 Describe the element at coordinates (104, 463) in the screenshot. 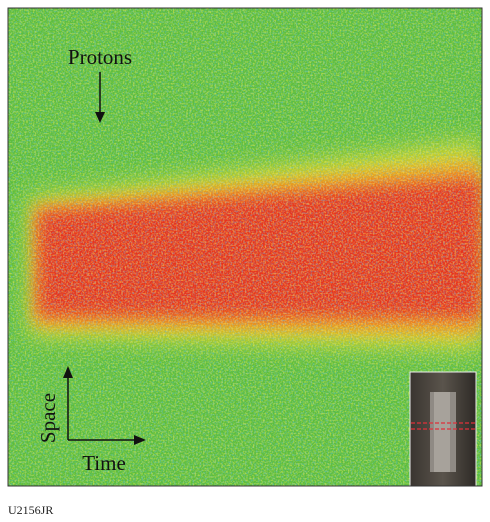

I see `time-label: Time` at that location.